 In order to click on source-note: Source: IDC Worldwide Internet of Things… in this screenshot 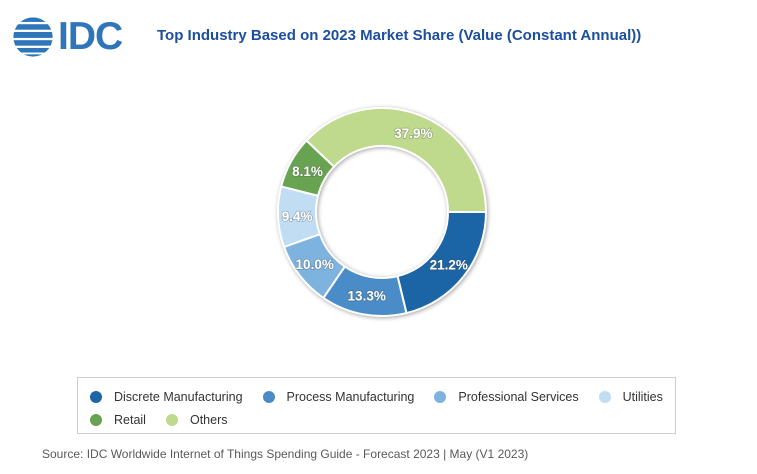, I will do `click(285, 454)`.